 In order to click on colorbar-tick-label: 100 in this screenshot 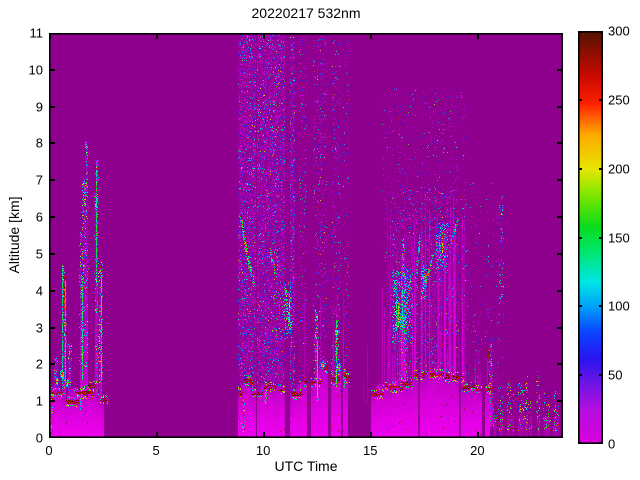, I will do `click(619, 306)`.